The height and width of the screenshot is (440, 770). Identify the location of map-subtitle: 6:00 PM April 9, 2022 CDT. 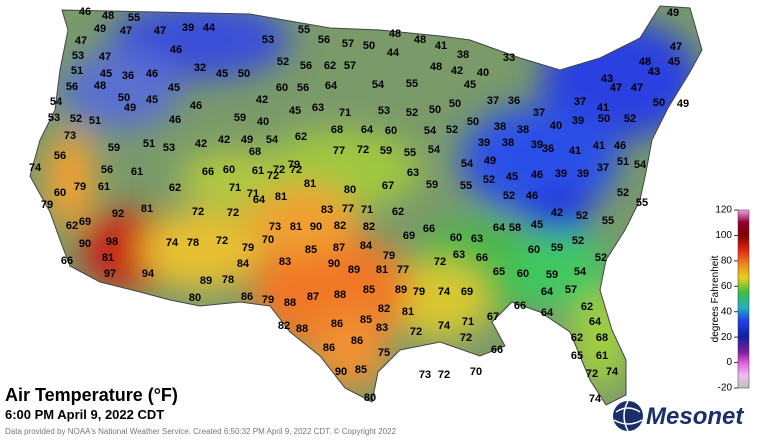
(84, 414).